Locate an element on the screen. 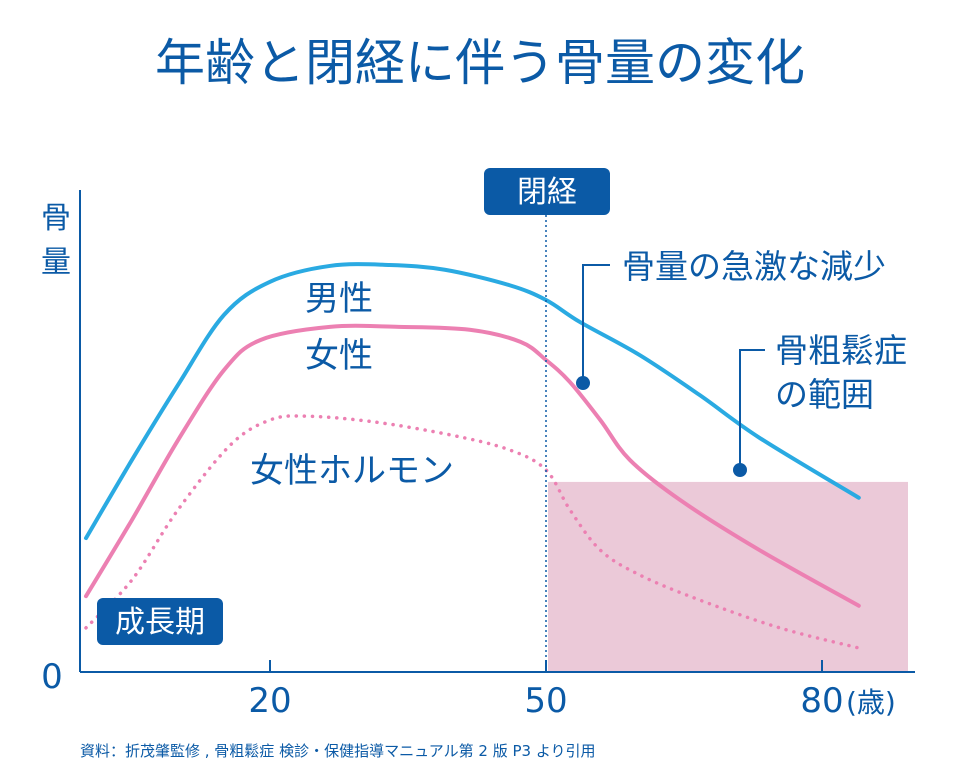 Image resolution: width=960 pixels, height=780 pixels. x-tick-label-20: 20 is located at coordinates (269, 701).